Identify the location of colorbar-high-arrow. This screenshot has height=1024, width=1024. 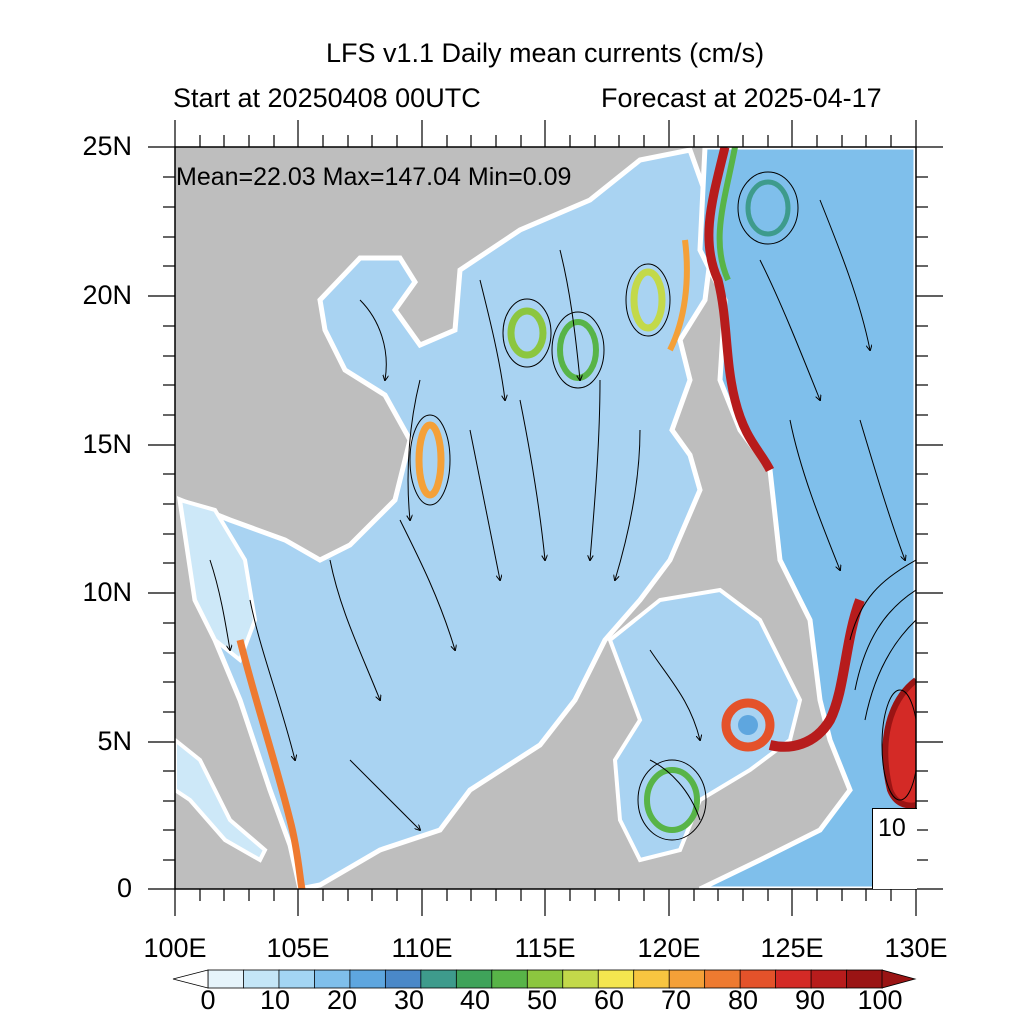
(899, 979).